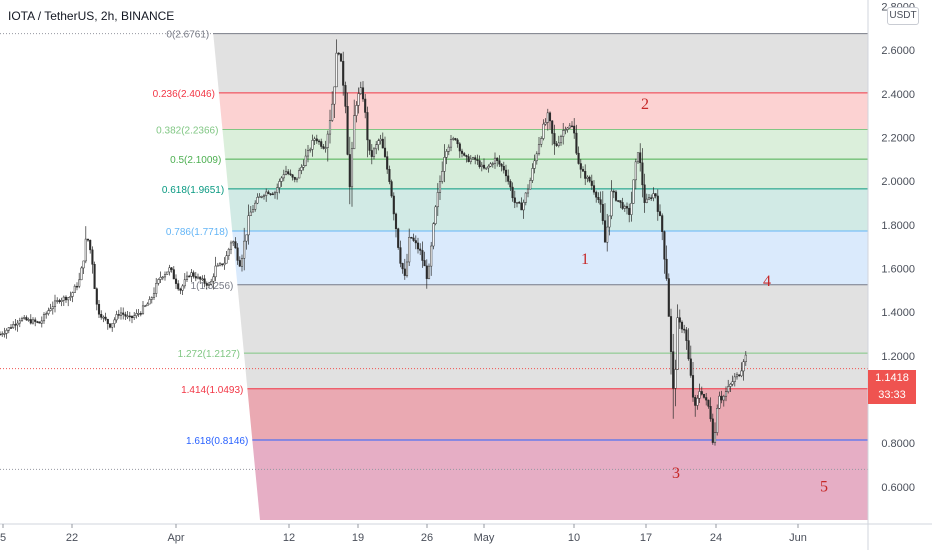  What do you see at coordinates (645, 104) in the screenshot?
I see `wave-label-2: 2` at bounding box center [645, 104].